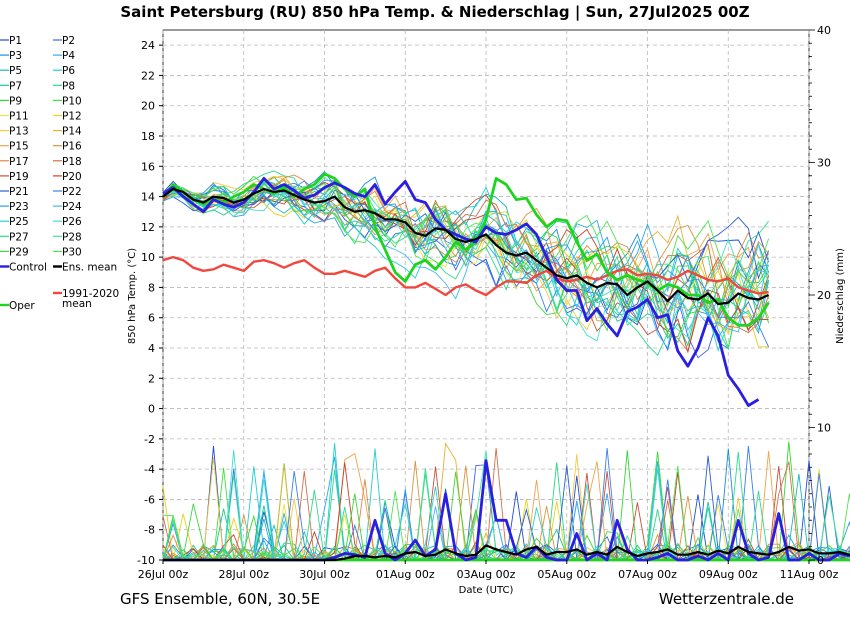 This screenshot has height=620, width=850. What do you see at coordinates (148, 45) in the screenshot?
I see `y-tick-label: 24` at bounding box center [148, 45].